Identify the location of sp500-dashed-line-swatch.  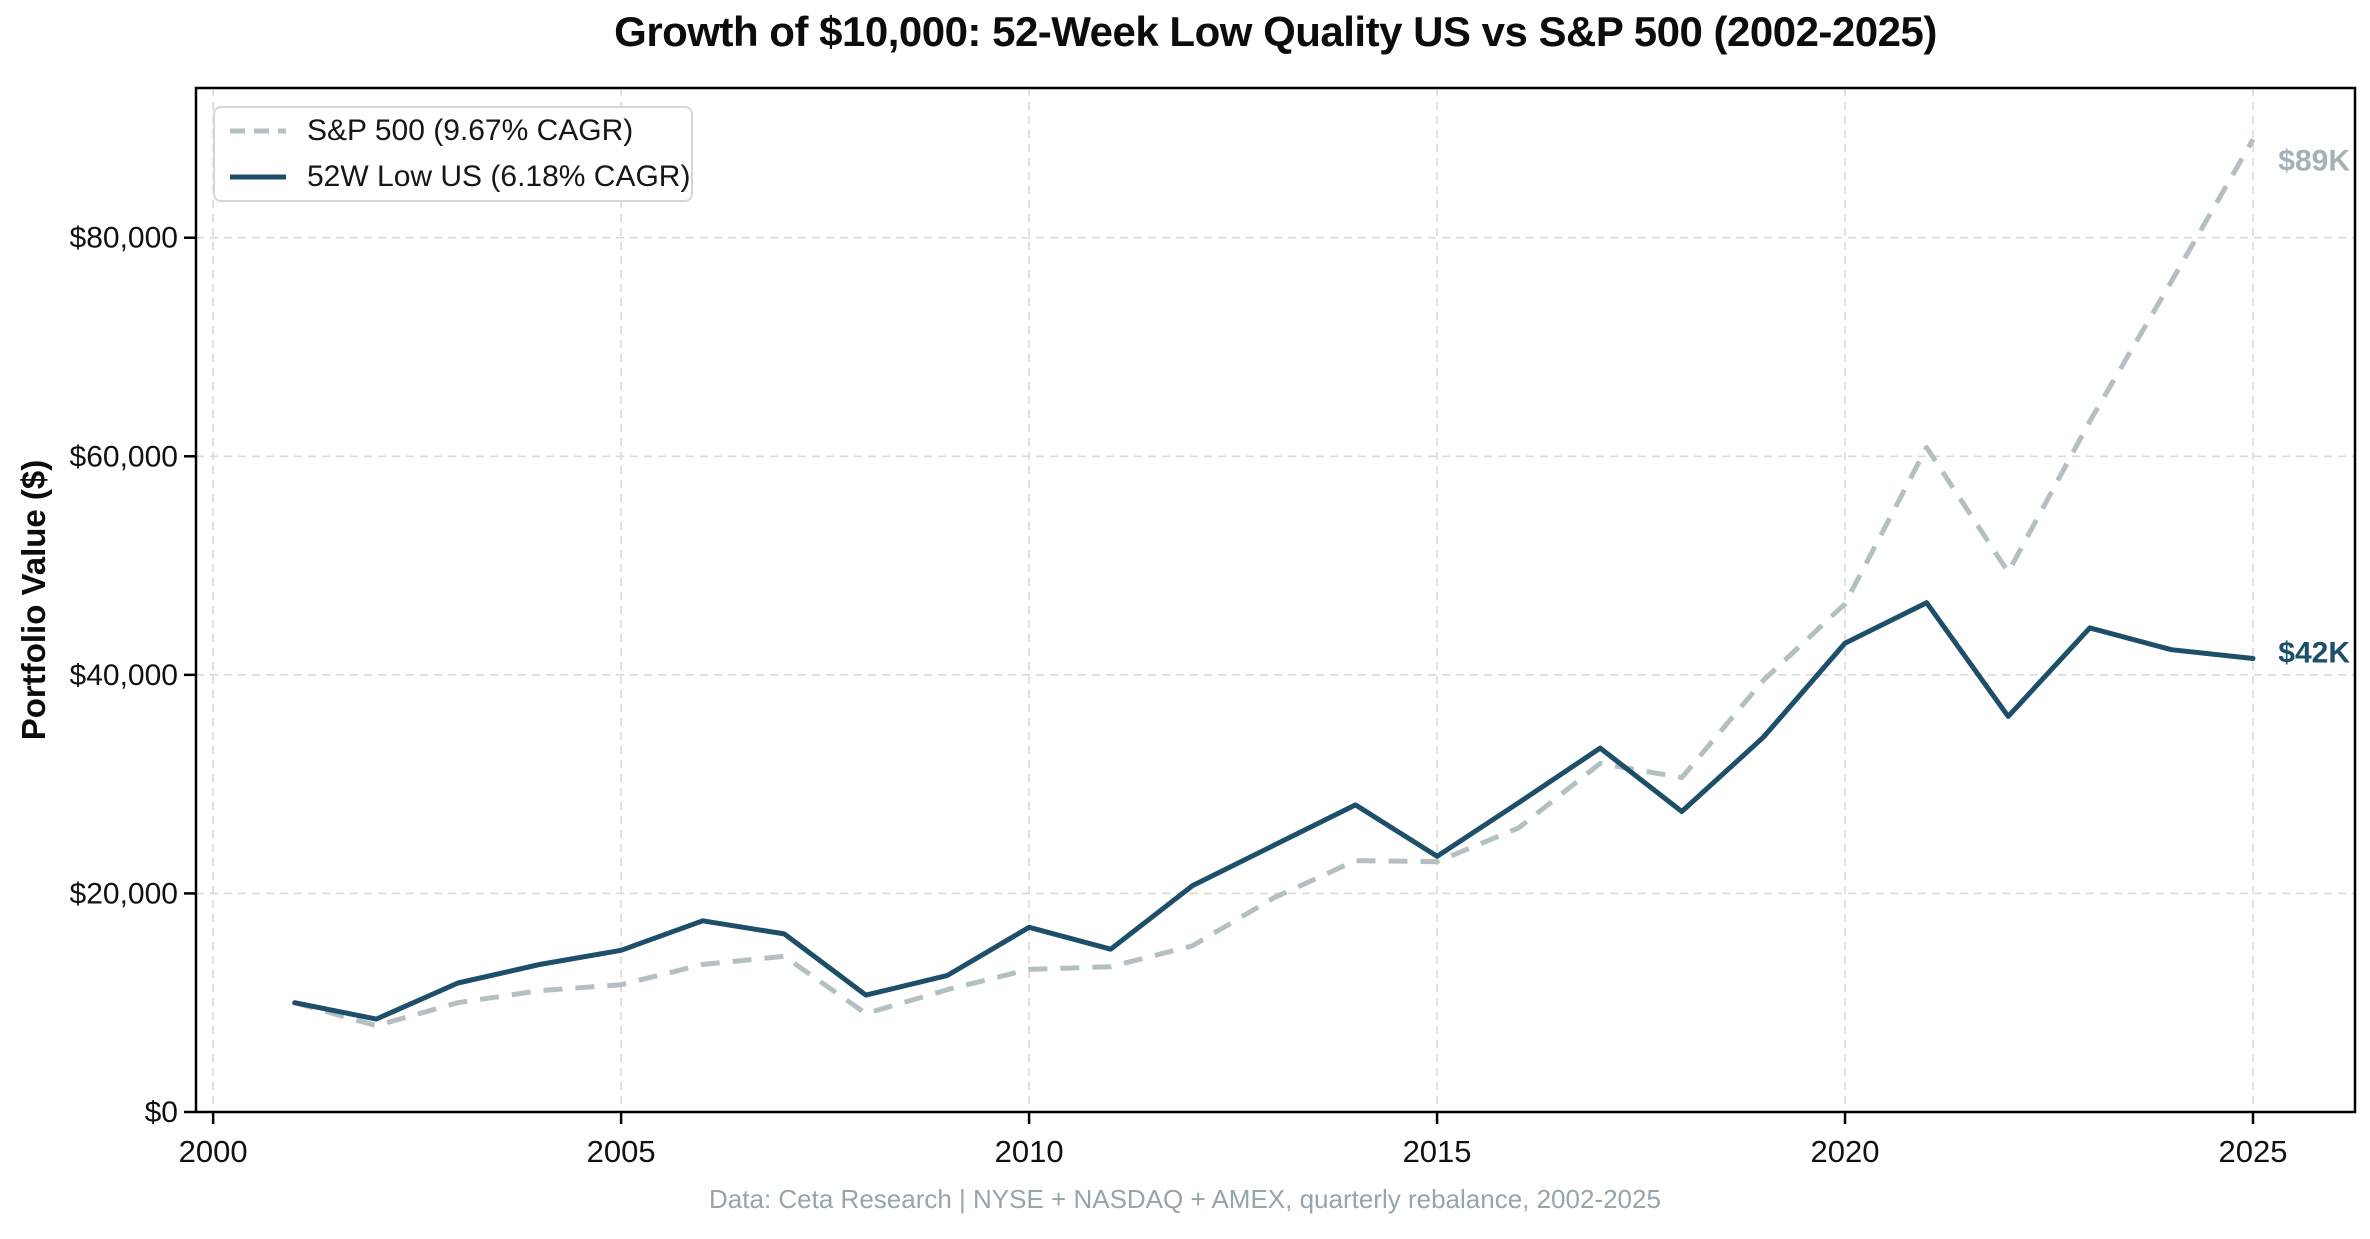
(258, 131).